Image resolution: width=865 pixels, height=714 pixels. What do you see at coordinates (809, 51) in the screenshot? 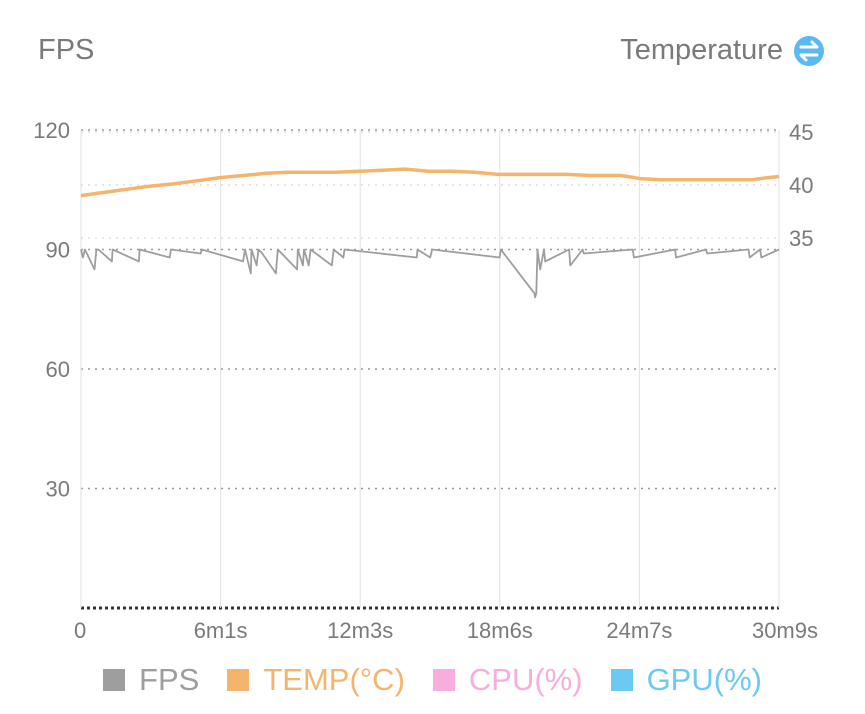
I see `swap-arrows-icon` at bounding box center [809, 51].